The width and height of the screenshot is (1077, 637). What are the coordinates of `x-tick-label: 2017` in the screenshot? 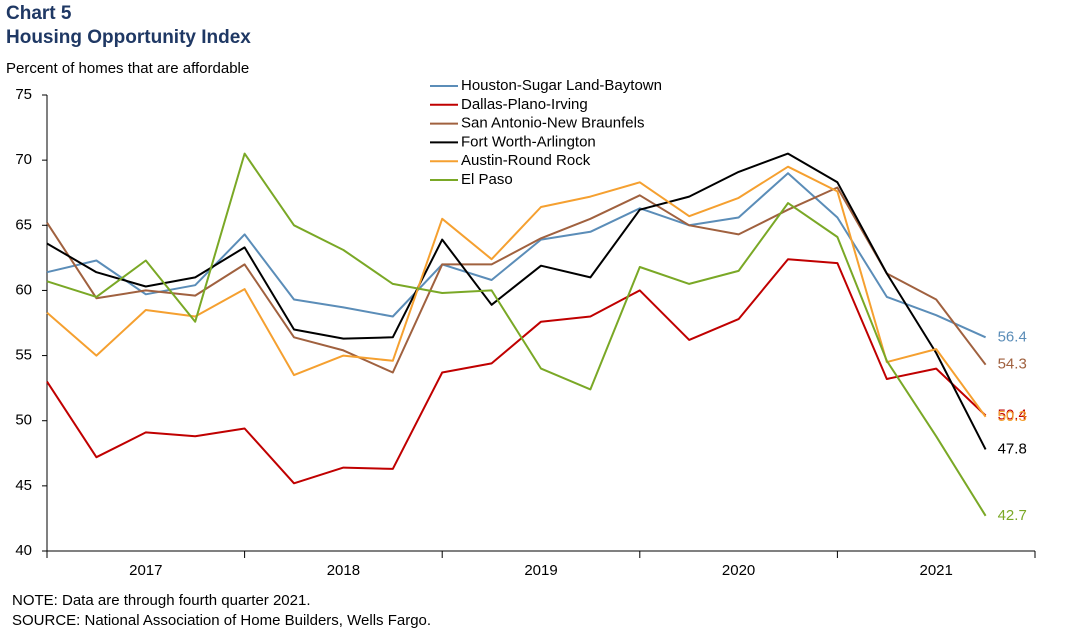 It's located at (145, 570).